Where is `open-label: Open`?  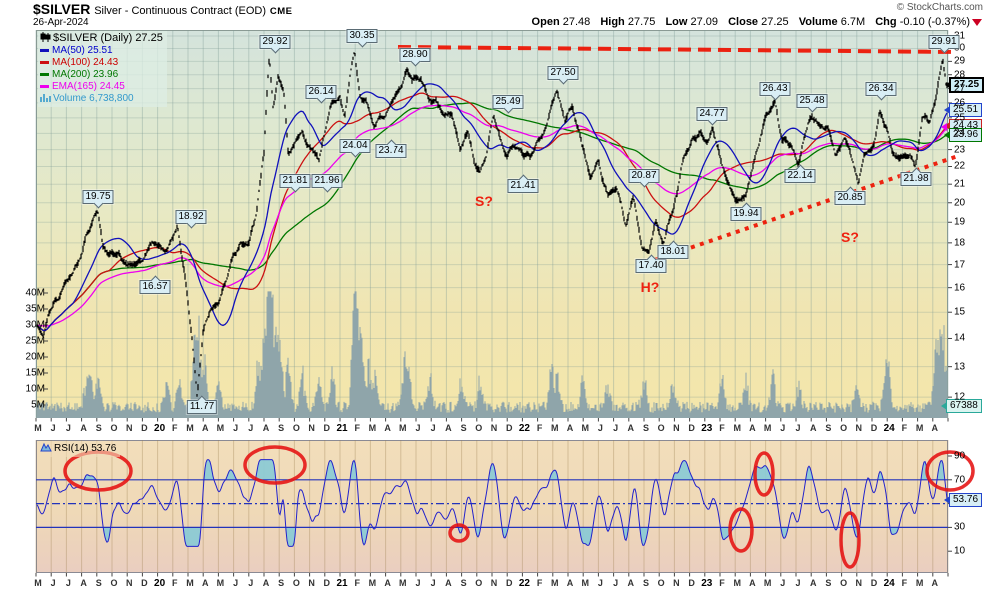 open-label: Open is located at coordinates (545, 22).